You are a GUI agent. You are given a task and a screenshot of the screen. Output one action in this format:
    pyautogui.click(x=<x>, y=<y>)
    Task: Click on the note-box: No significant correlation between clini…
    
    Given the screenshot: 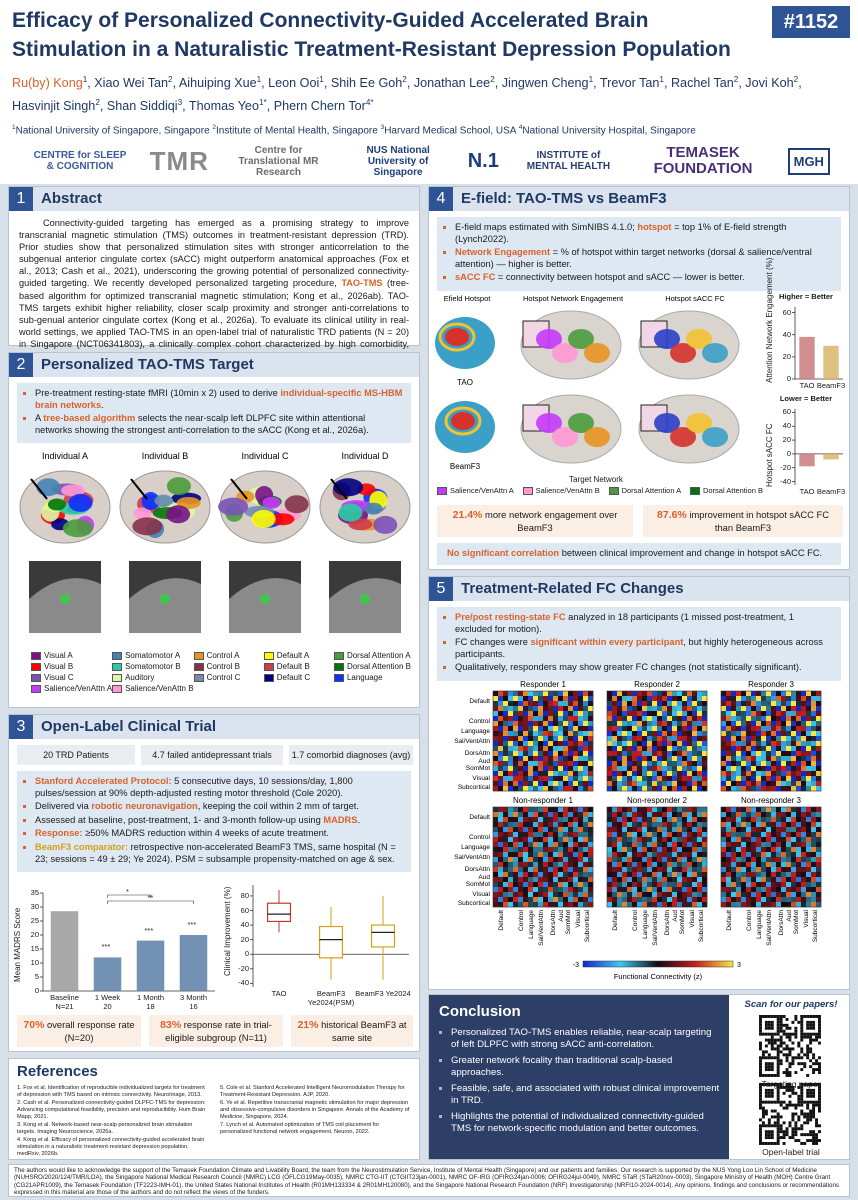 What is the action you would take?
    pyautogui.click(x=639, y=554)
    